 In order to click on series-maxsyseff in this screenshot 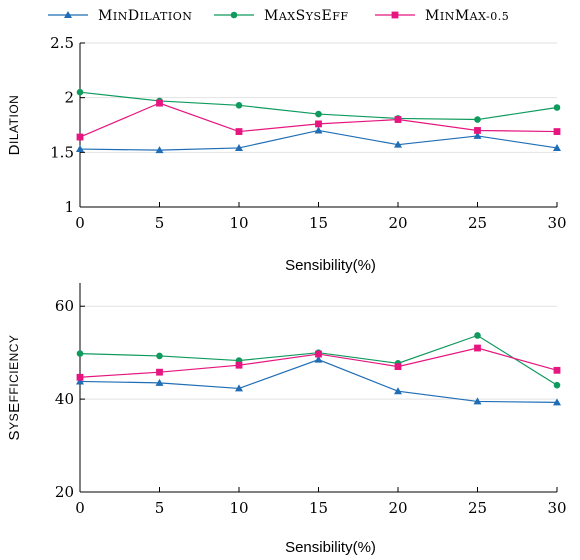, I will do `click(318, 105)`.